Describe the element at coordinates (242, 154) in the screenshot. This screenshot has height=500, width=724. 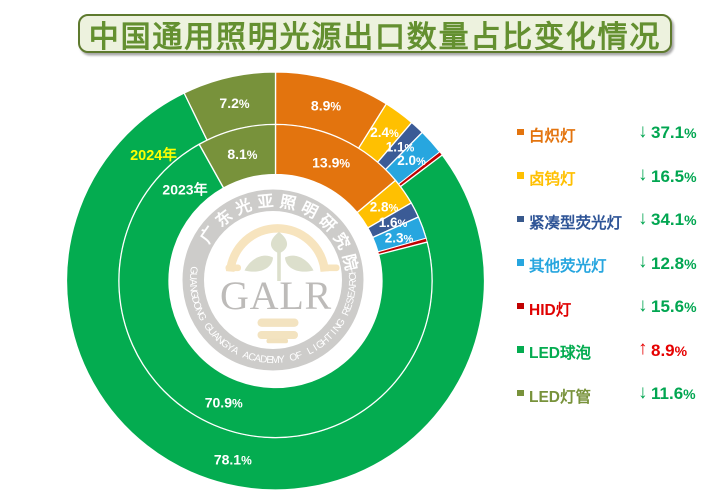
I see `svg-text: 8.1%` at that location.